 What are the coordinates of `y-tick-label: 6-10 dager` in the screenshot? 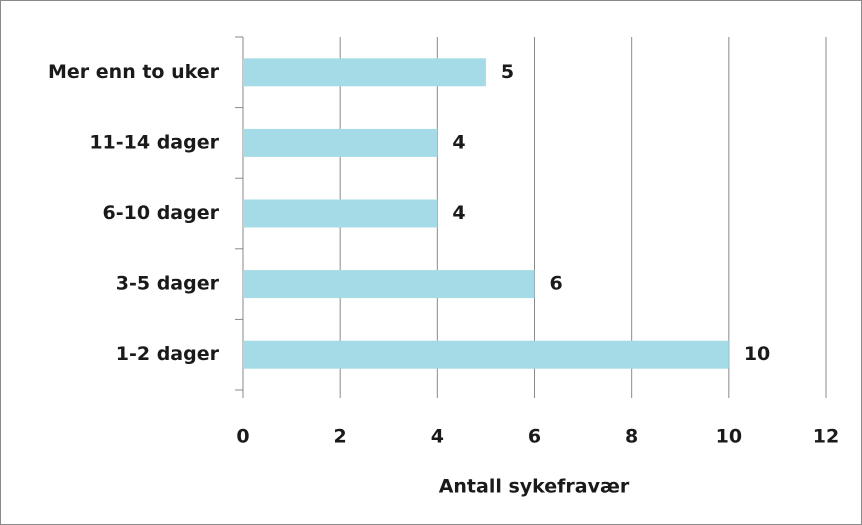 It's located at (161, 213).